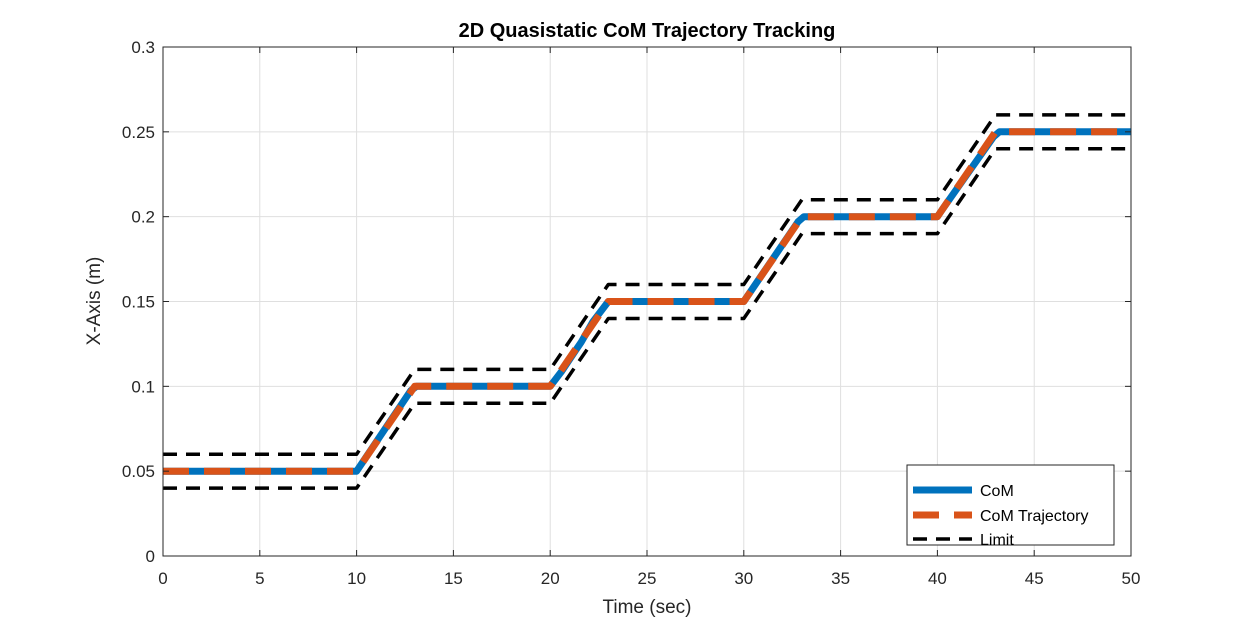 The width and height of the screenshot is (1250, 625). I want to click on y-tick-label: 0.25, so click(138, 132).